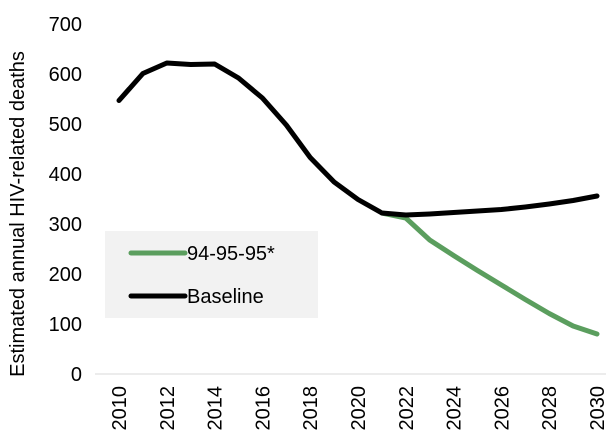 The height and width of the screenshot is (444, 607). What do you see at coordinates (65, 125) in the screenshot?
I see `y-tick-label: 500` at bounding box center [65, 125].